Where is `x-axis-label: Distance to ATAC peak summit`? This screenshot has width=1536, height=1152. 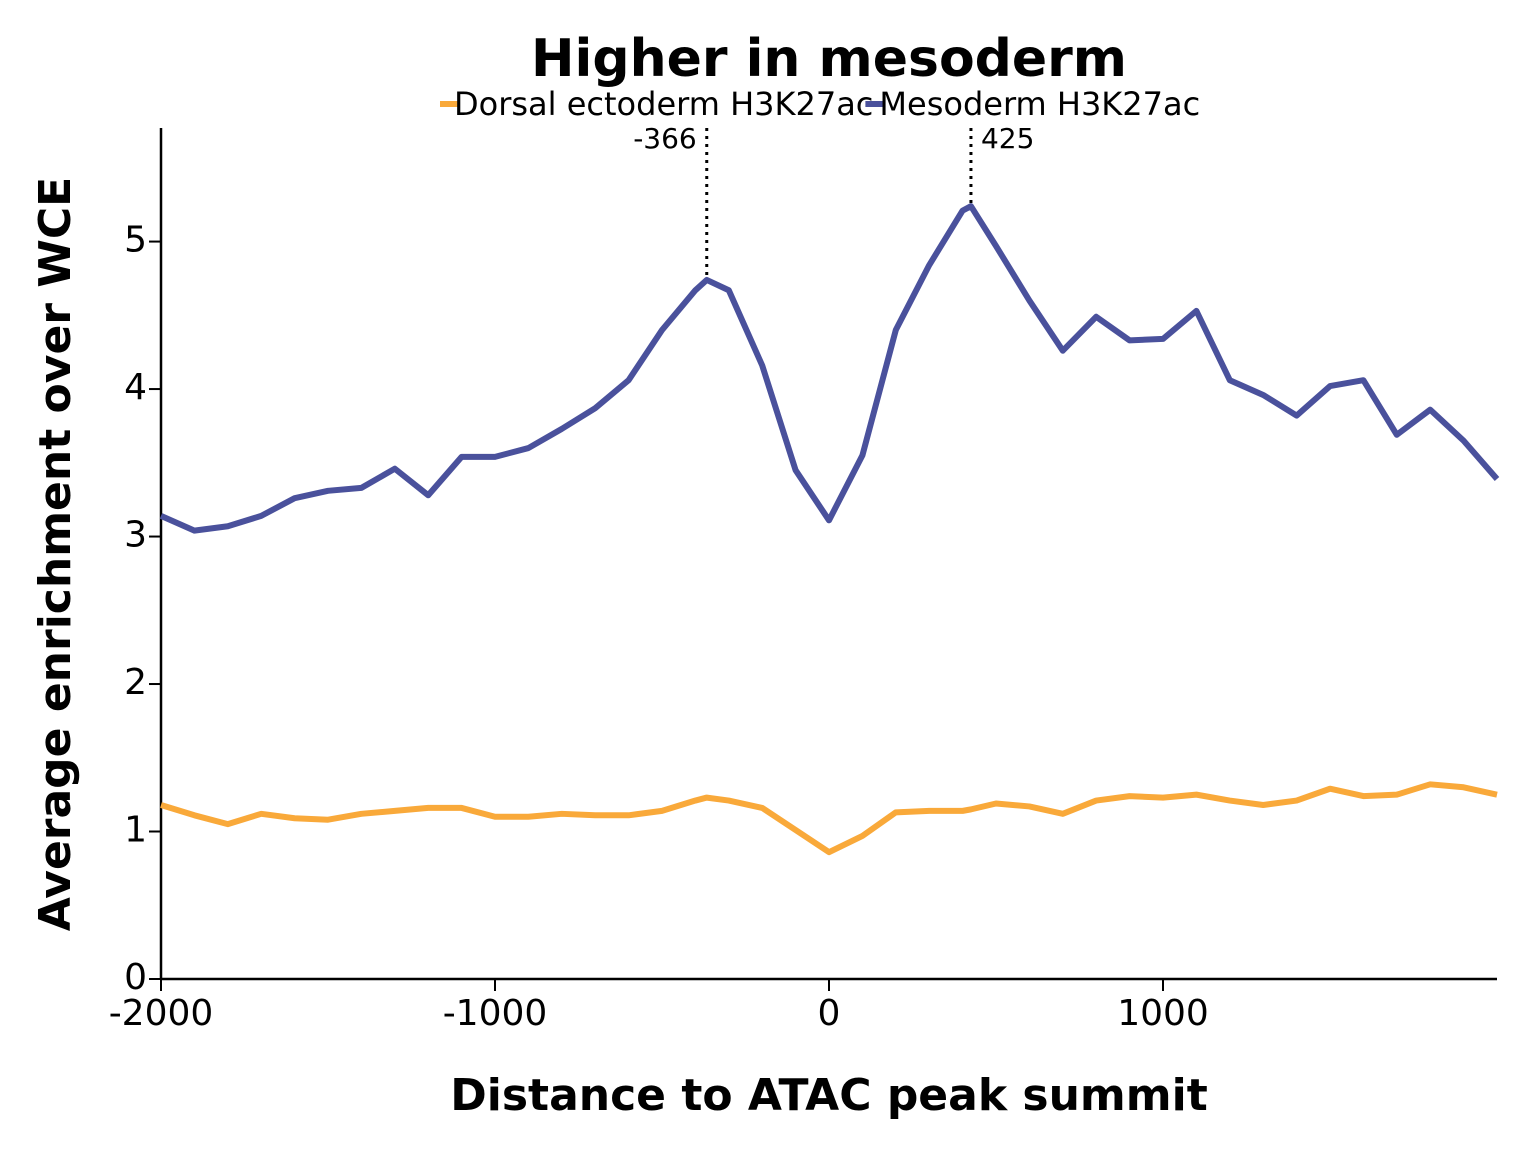 x-axis-label: Distance to ATAC peak summit is located at coordinates (829, 1095).